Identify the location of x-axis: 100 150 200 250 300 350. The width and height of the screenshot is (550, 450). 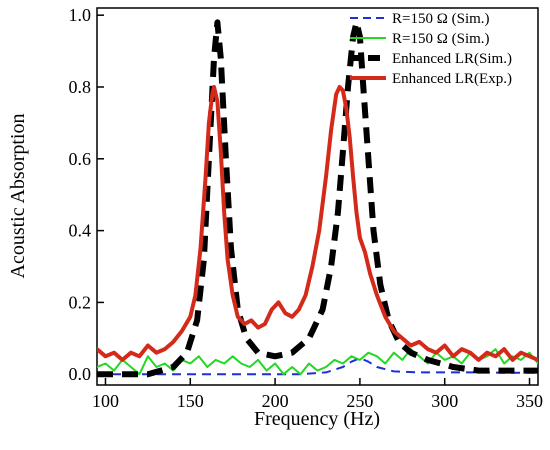
(317, 394).